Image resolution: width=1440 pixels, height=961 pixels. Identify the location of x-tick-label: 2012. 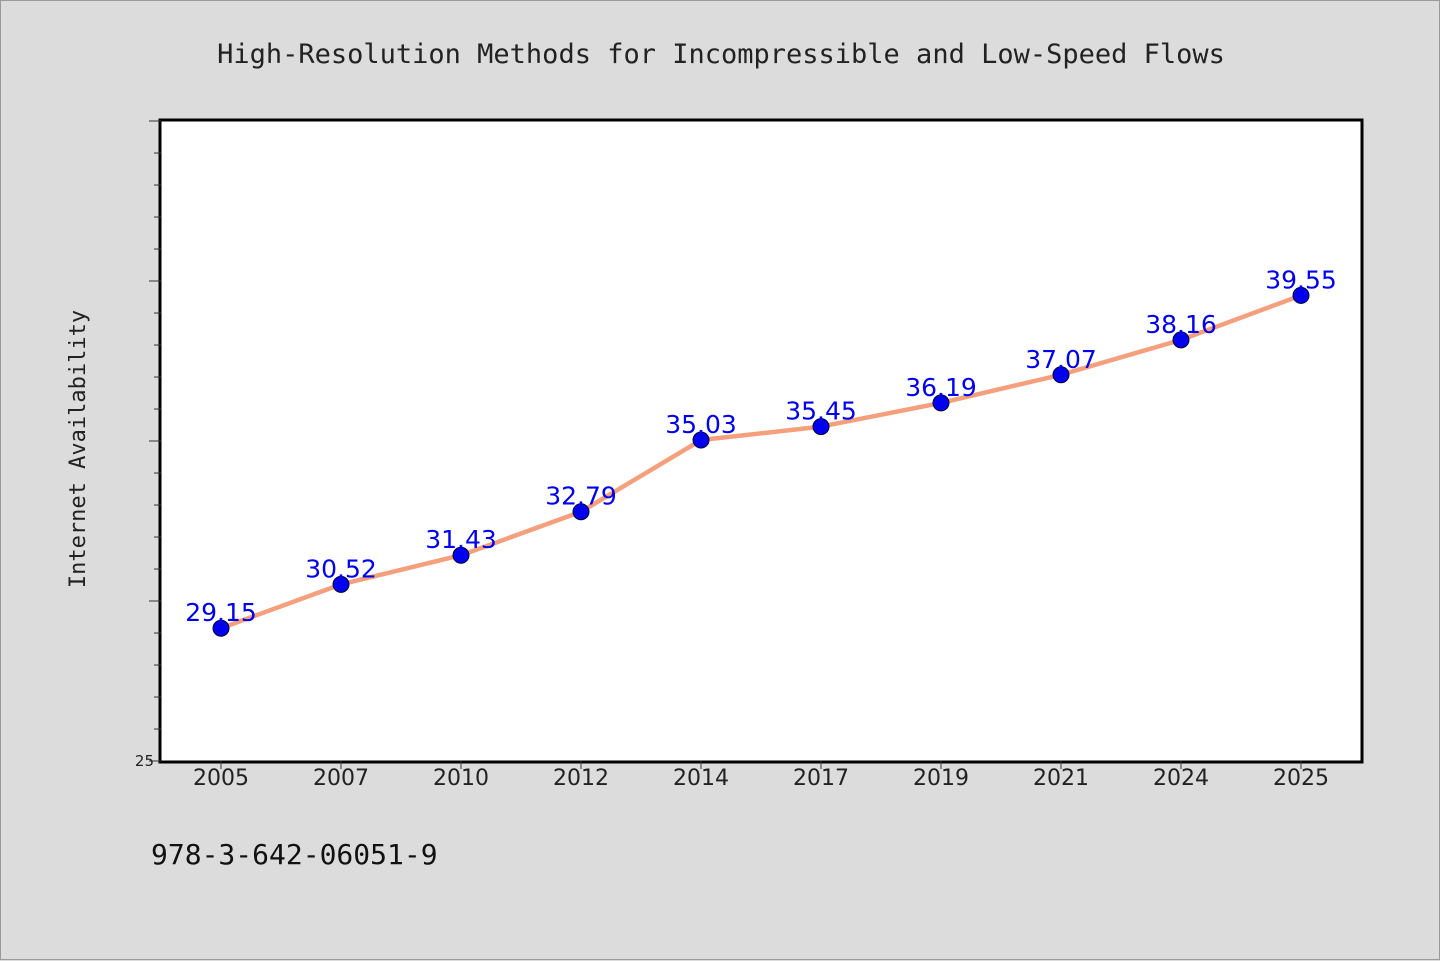
(581, 778).